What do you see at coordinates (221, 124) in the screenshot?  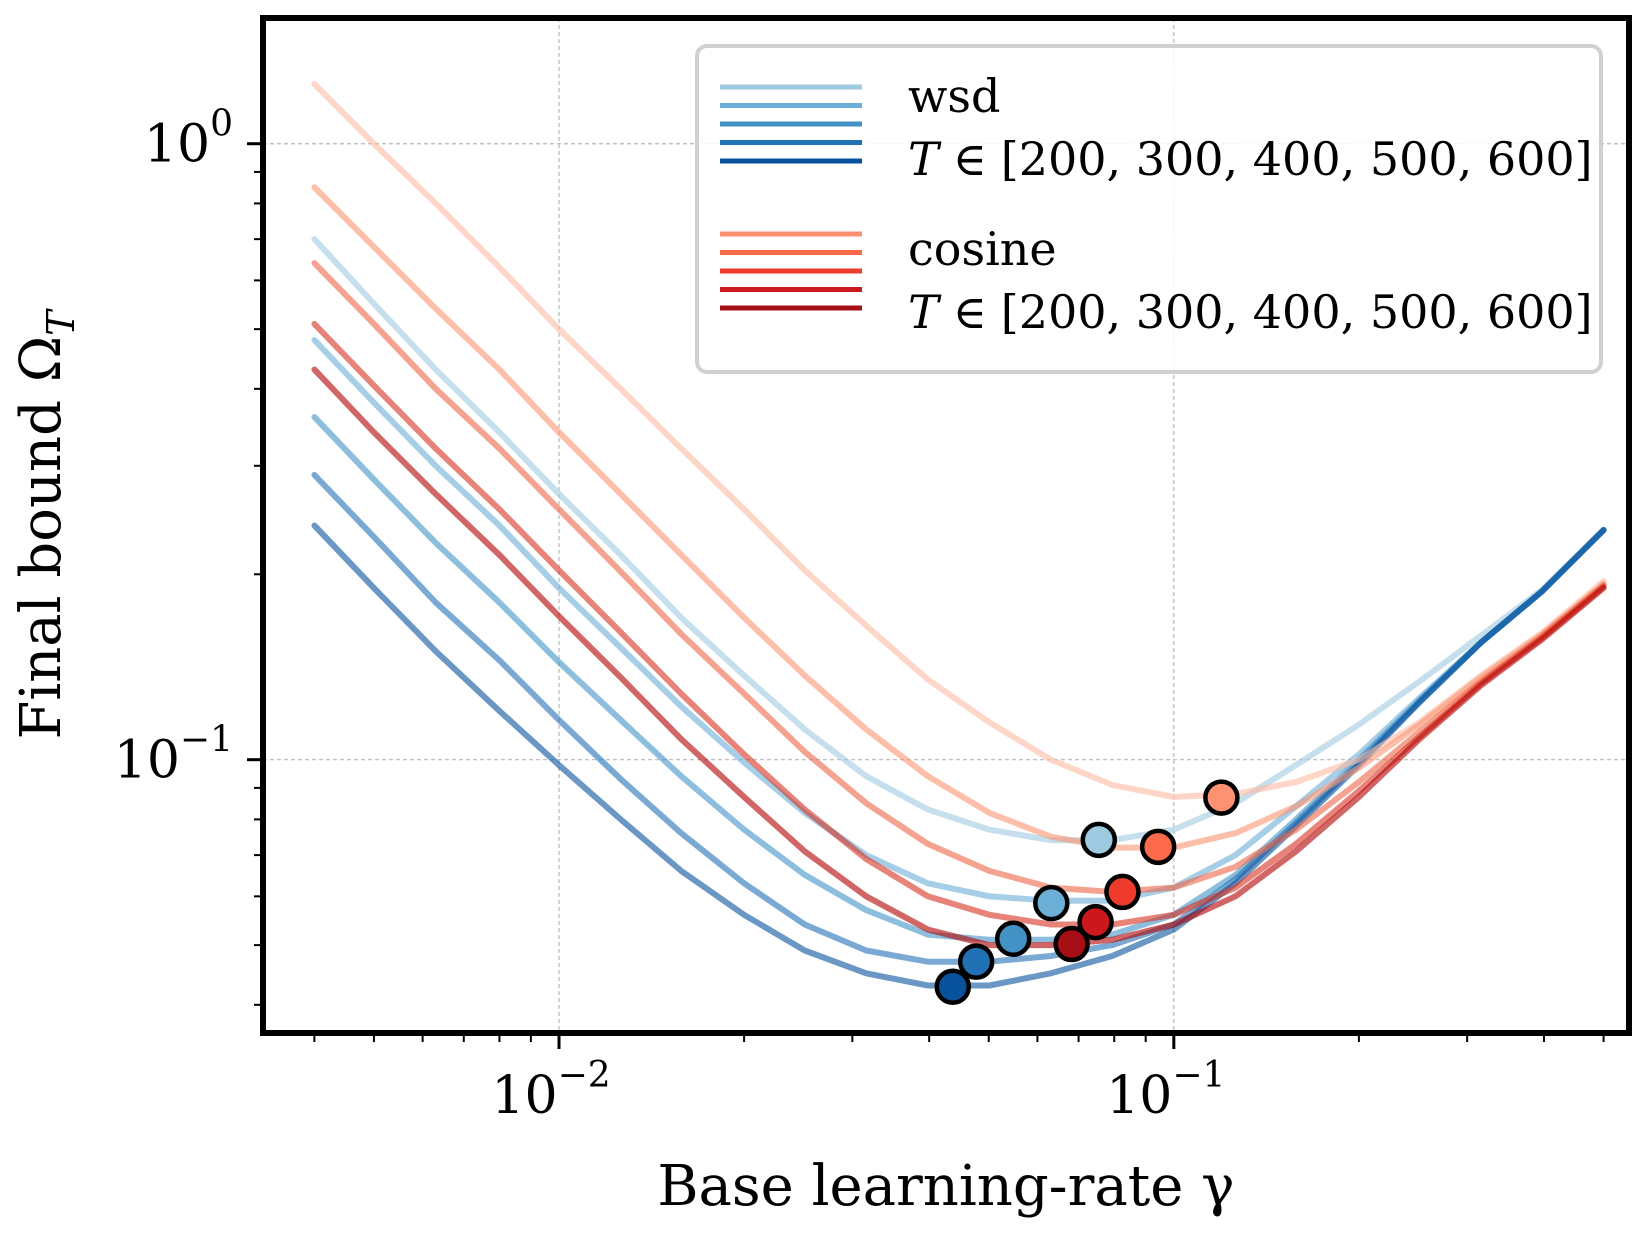 I see `y-tick-label-exponent: 0` at bounding box center [221, 124].